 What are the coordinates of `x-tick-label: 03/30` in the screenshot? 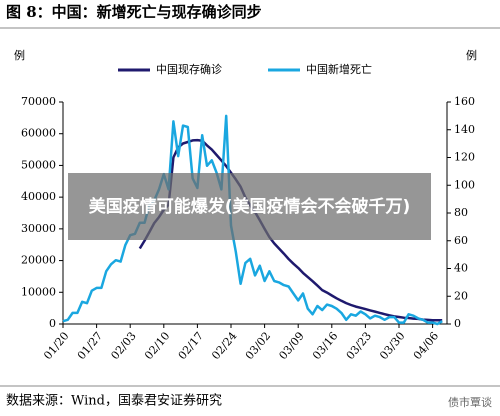 It's located at (392, 346).